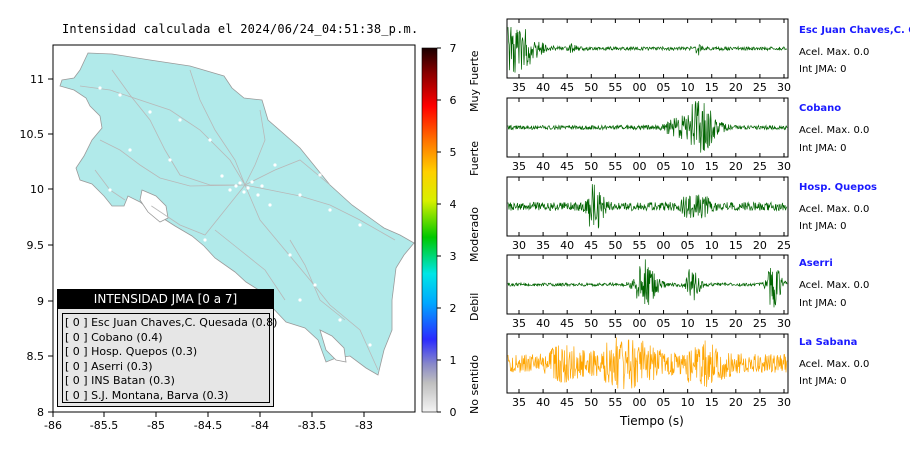  I want to click on station-name: Hosp. Quepos, so click(838, 187).